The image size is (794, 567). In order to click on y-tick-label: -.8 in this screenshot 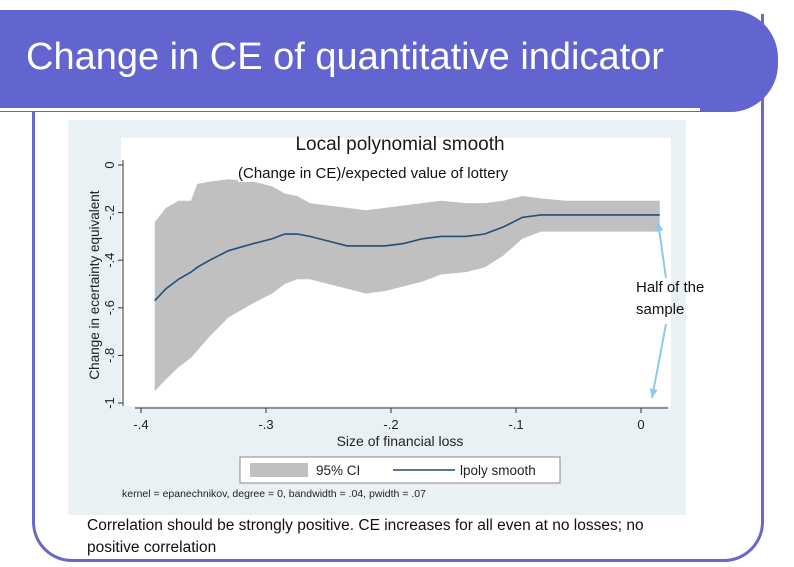, I will do `click(109, 355)`.